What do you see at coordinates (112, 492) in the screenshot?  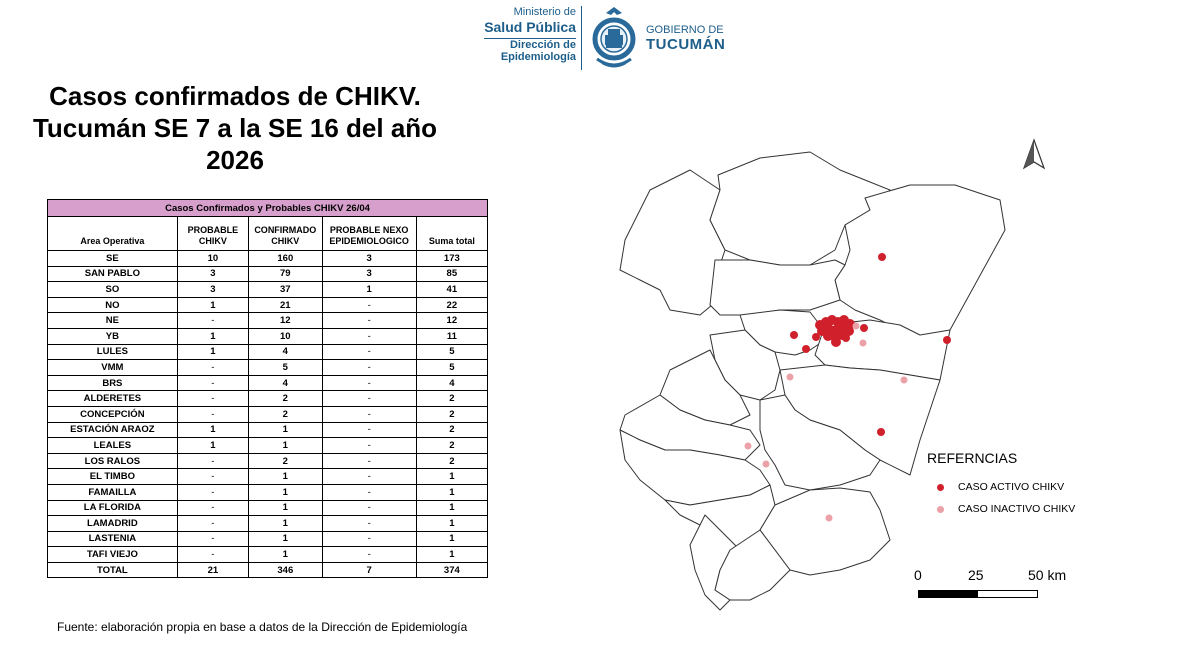 I see `area-cell: FAMAILLA` at bounding box center [112, 492].